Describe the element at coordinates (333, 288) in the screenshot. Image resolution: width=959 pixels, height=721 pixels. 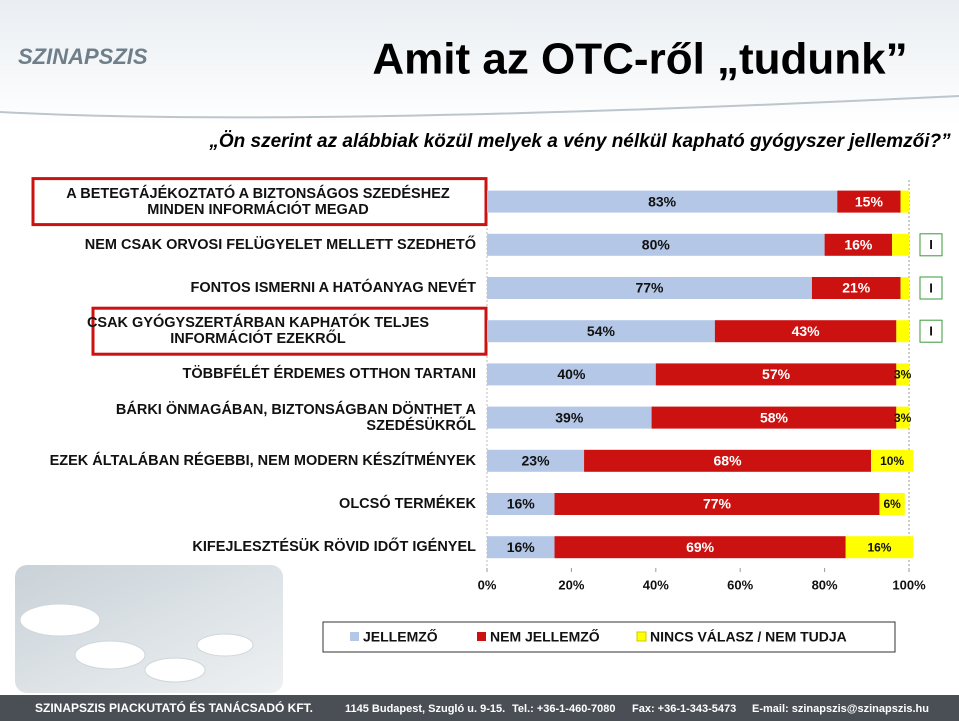
I see `category-text: FONTOS ISMERNI A HATÓANYAG NEVÉT` at that location.